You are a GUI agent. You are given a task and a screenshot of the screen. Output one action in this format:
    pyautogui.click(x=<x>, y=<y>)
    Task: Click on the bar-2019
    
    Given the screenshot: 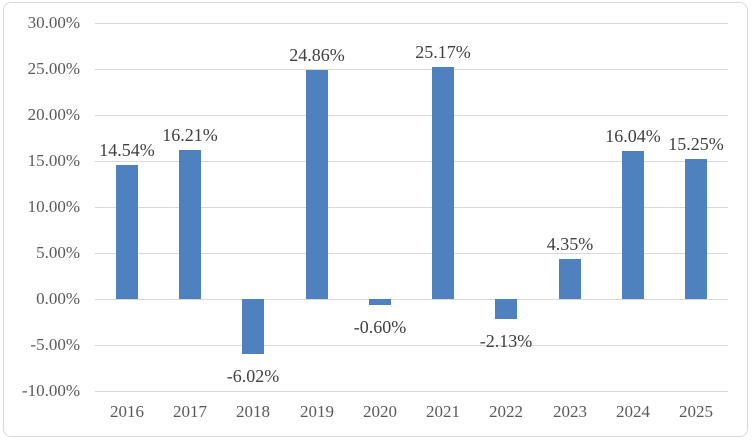 What is the action you would take?
    pyautogui.click(x=317, y=184)
    